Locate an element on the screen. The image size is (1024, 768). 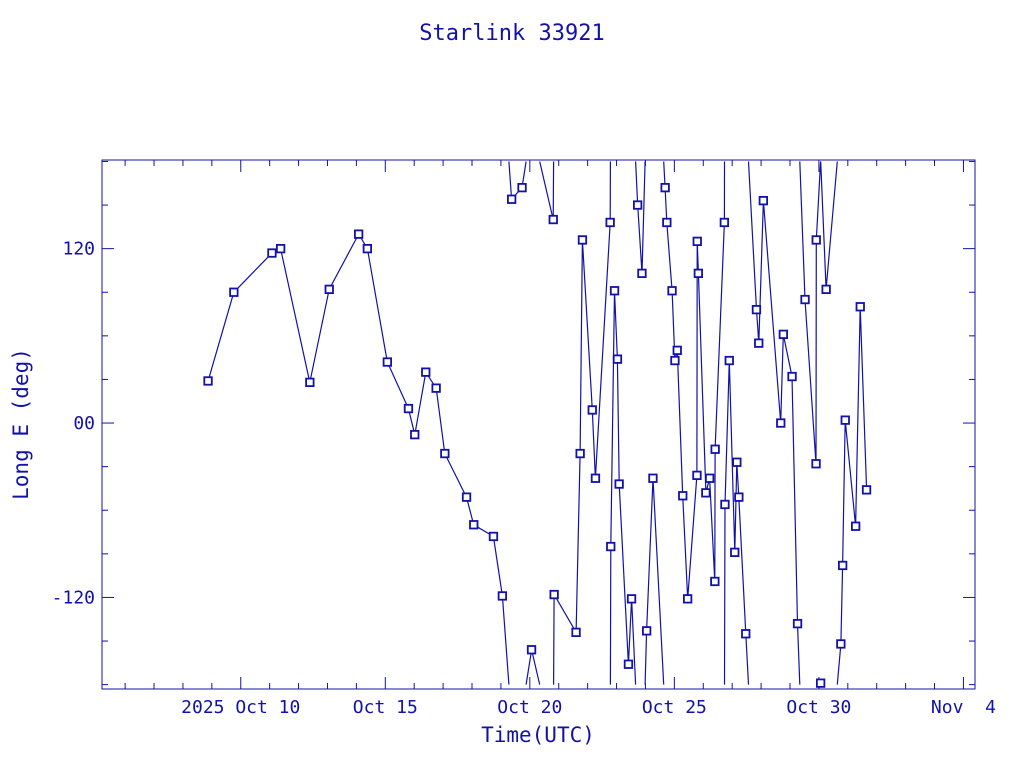
x-tick-label: Oct 15 is located at coordinates (385, 707).